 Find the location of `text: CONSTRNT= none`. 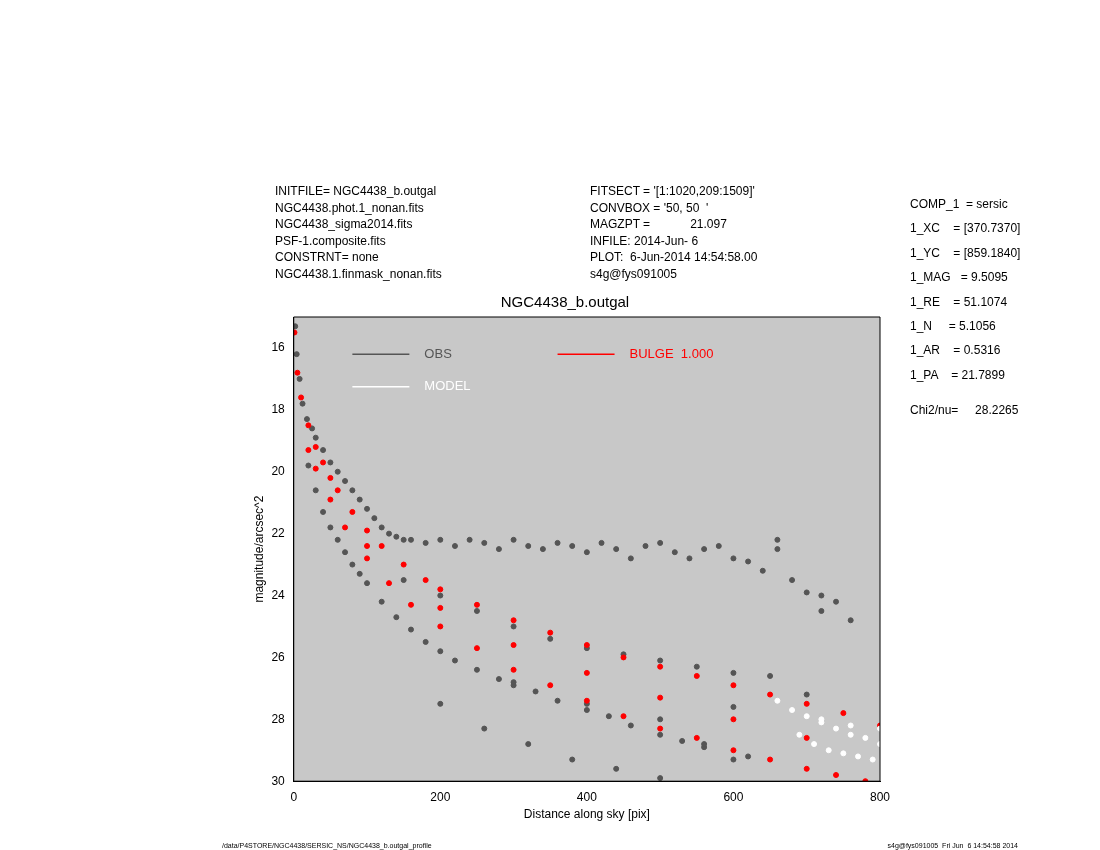

text: CONSTRNT= none is located at coordinates (327, 257).